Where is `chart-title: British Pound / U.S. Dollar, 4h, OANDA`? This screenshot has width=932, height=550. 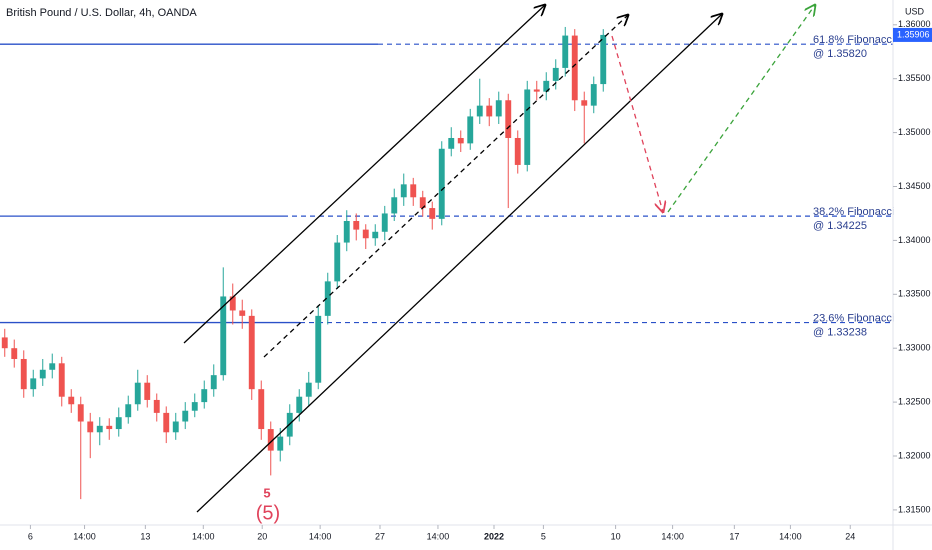
chart-title: British Pound / U.S. Dollar, 4h, OANDA is located at coordinates (101, 13).